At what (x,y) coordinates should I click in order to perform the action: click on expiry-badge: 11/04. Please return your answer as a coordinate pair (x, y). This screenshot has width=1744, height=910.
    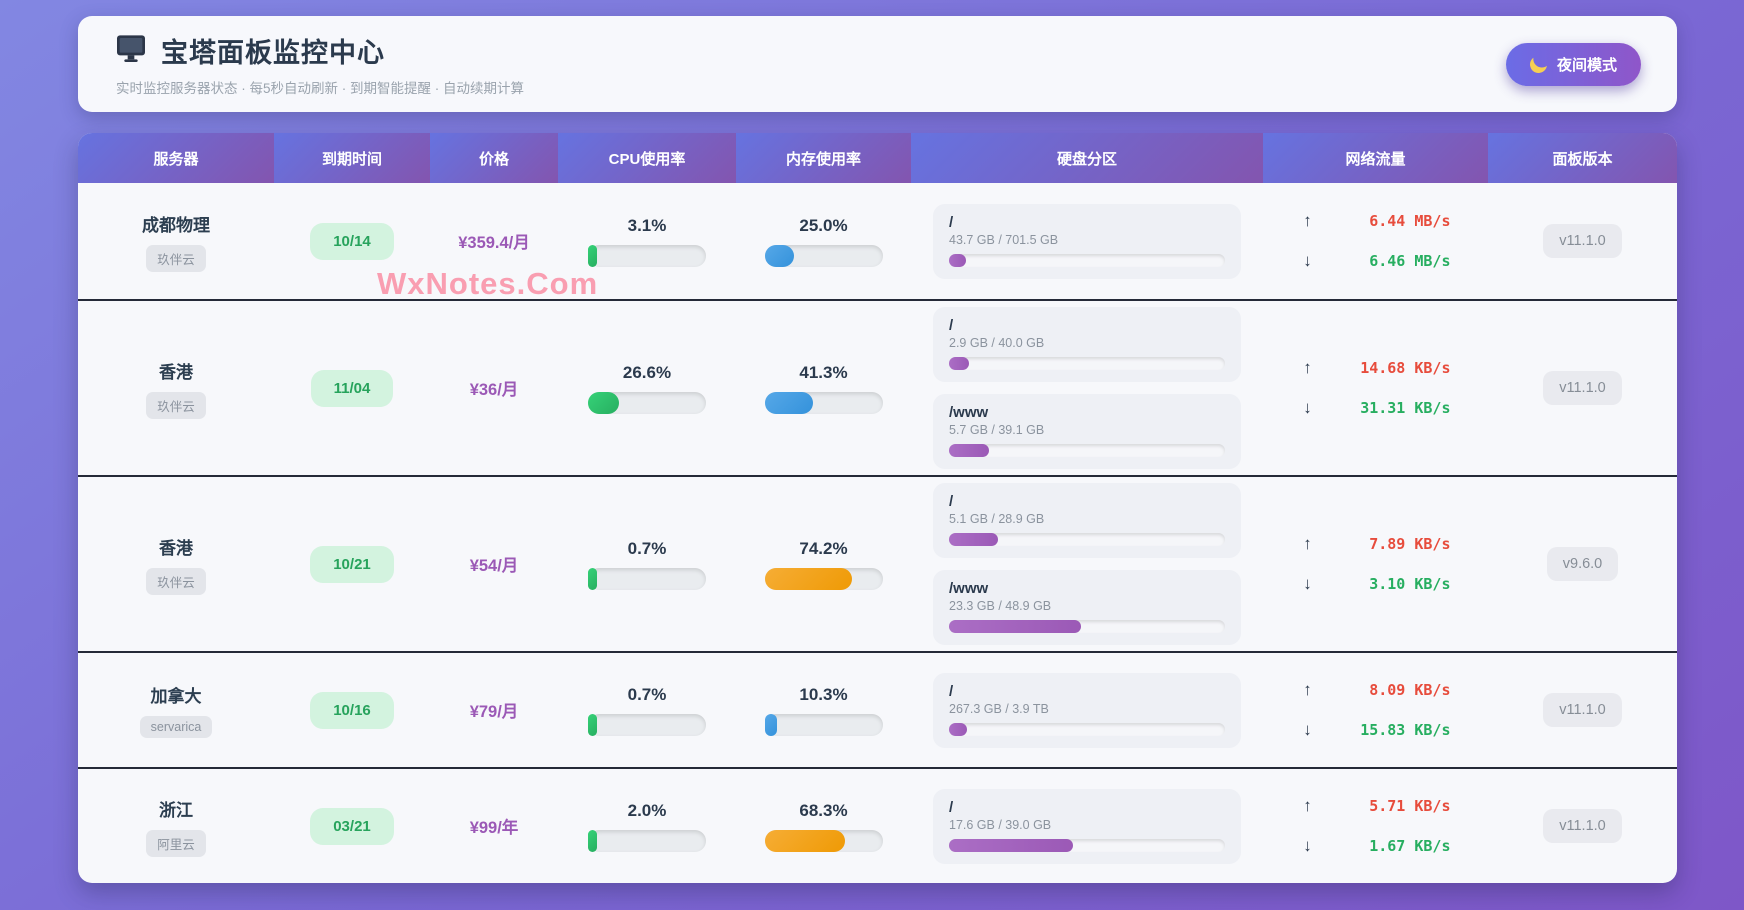
    Looking at the image, I should click on (352, 388).